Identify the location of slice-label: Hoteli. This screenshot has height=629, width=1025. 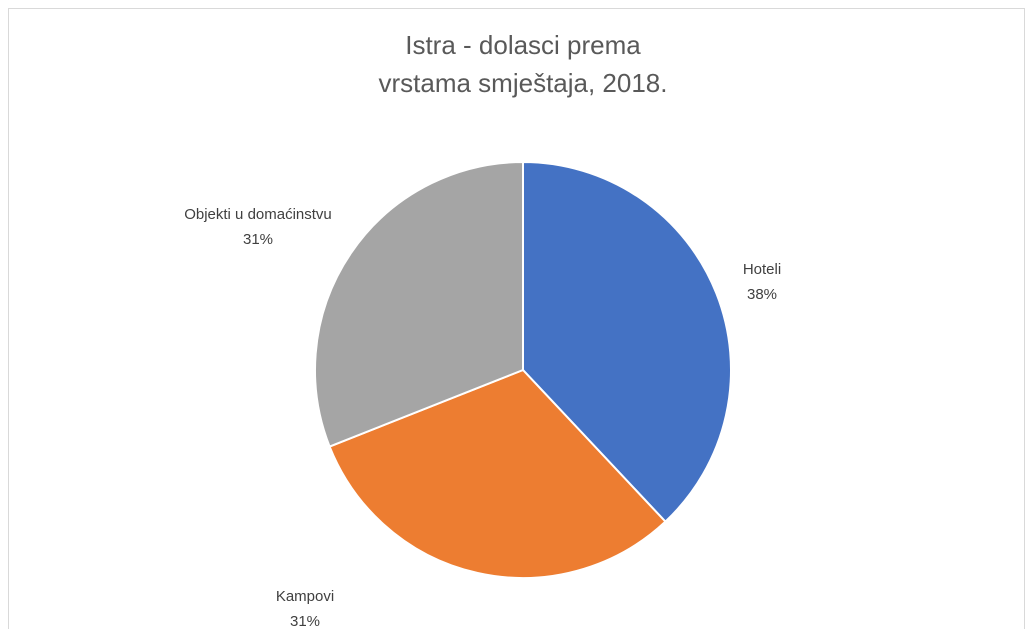
(762, 269).